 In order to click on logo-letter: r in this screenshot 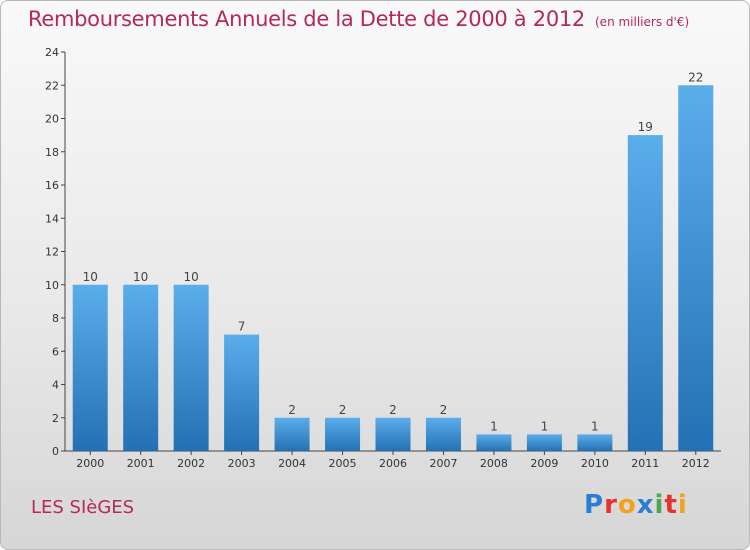, I will do `click(611, 505)`.